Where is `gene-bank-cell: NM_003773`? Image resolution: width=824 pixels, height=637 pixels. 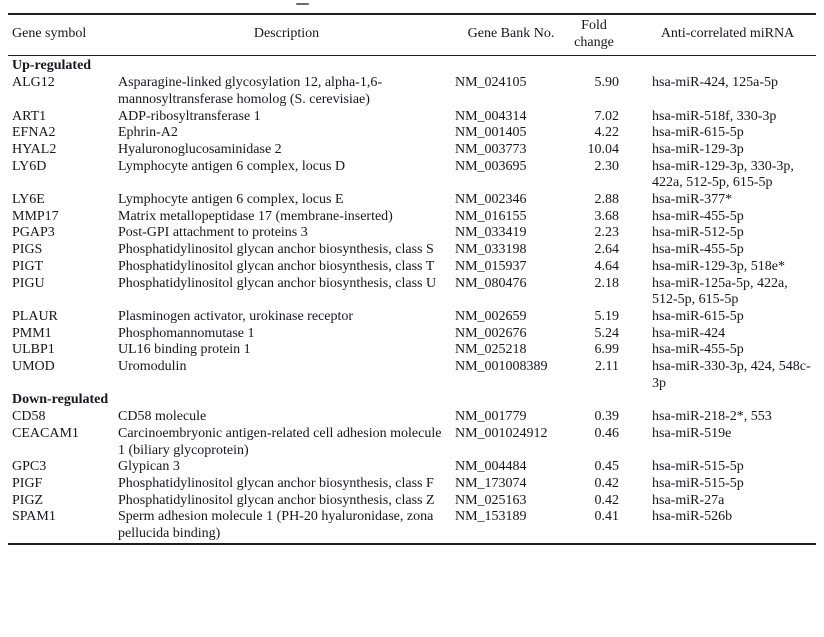 gene-bank-cell: NM_003773 is located at coordinates (491, 149).